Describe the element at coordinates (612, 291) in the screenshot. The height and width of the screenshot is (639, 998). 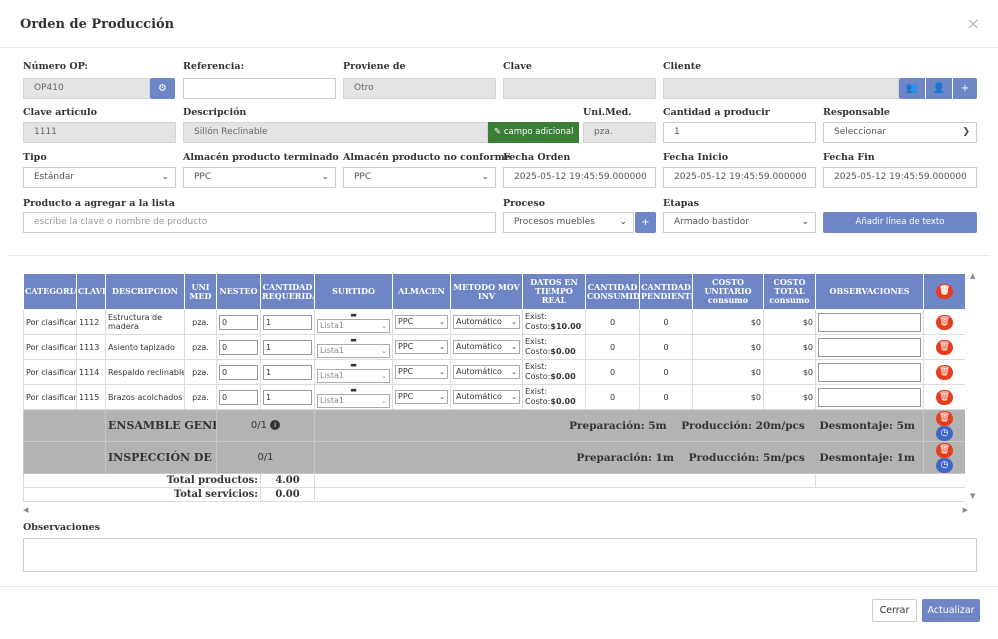
I see `col-cantidad-consumida: CANTIDADCONSUMIDA` at that location.